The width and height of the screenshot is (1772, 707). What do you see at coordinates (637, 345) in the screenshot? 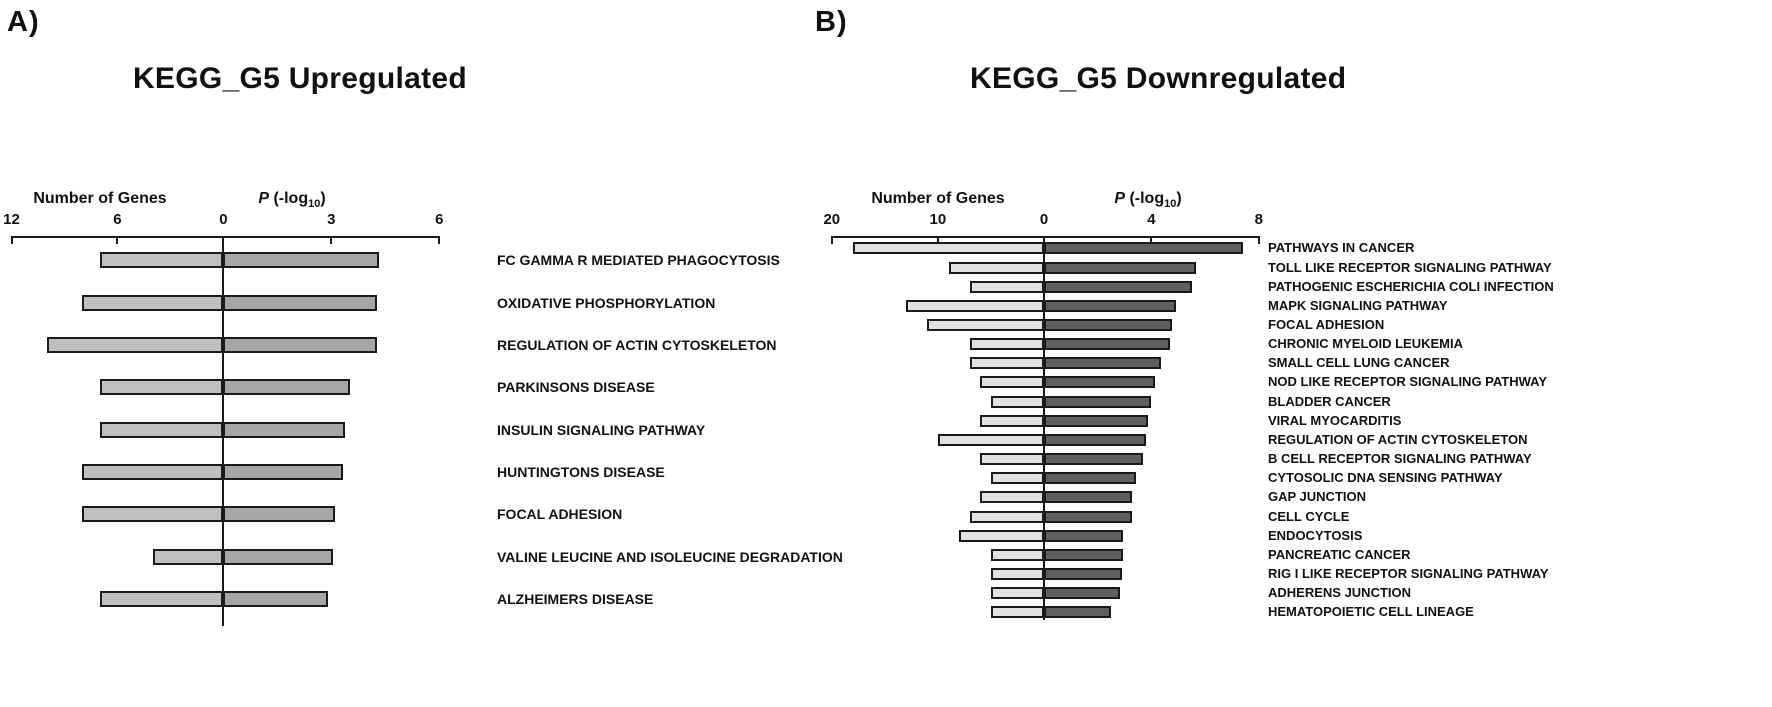
I see `category-label: REGULATION OF ACTIN CYTOSKELETON` at bounding box center [637, 345].